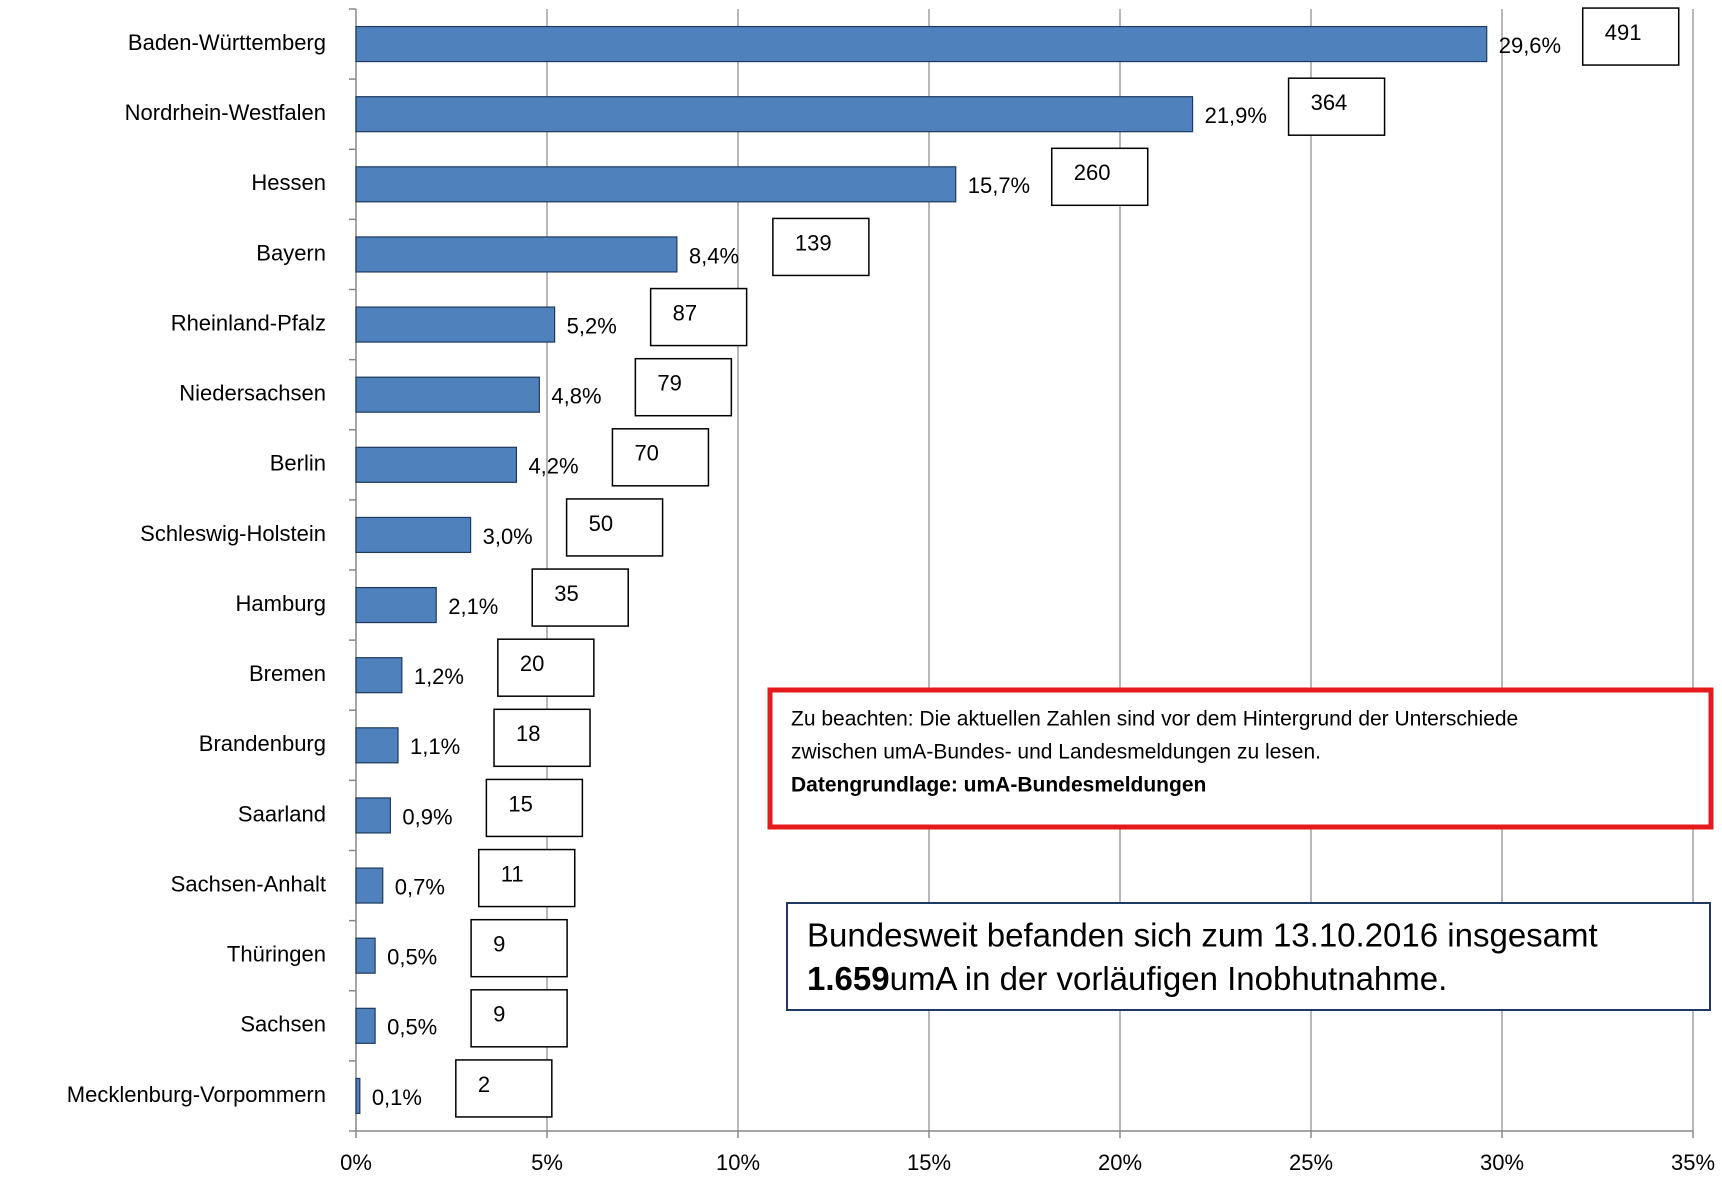 This screenshot has width=1722, height=1178. I want to click on value-label: 0,9%, so click(427, 816).